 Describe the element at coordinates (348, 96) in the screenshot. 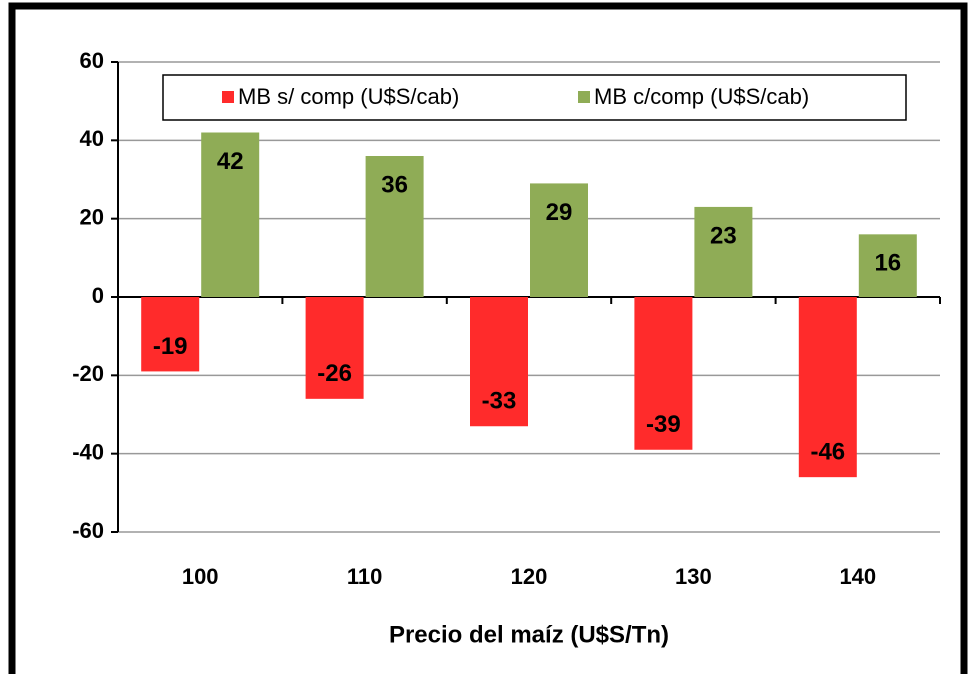

I see `legend-label: MB s/ comp (U$S/cab)` at that location.